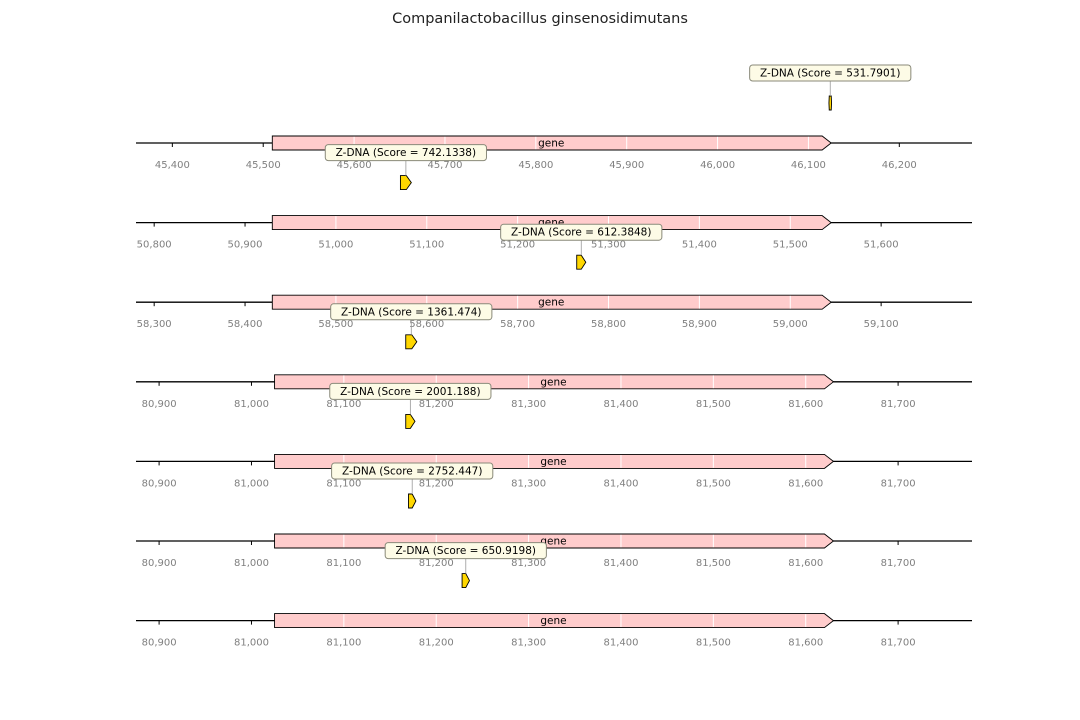  Describe the element at coordinates (517, 324) in the screenshot. I see `tick-label: 58,700` at that location.